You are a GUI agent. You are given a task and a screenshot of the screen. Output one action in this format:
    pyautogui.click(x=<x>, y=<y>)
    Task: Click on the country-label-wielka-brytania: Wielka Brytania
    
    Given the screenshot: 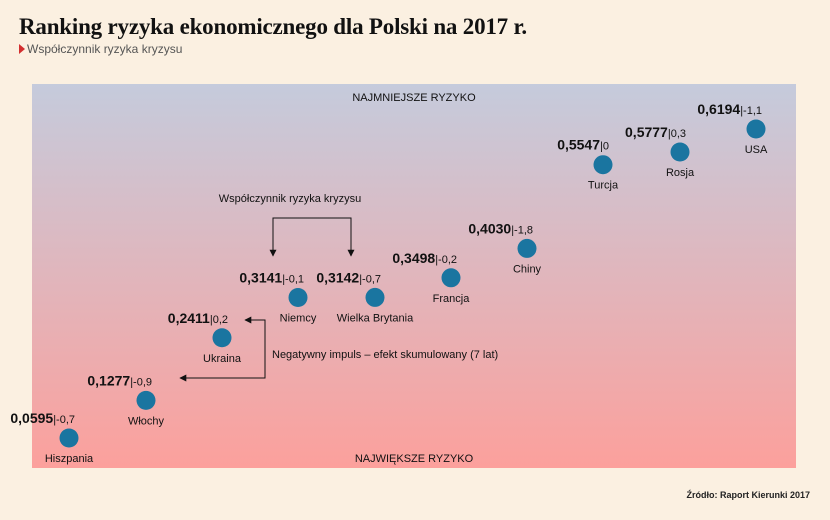 What is the action you would take?
    pyautogui.click(x=375, y=318)
    